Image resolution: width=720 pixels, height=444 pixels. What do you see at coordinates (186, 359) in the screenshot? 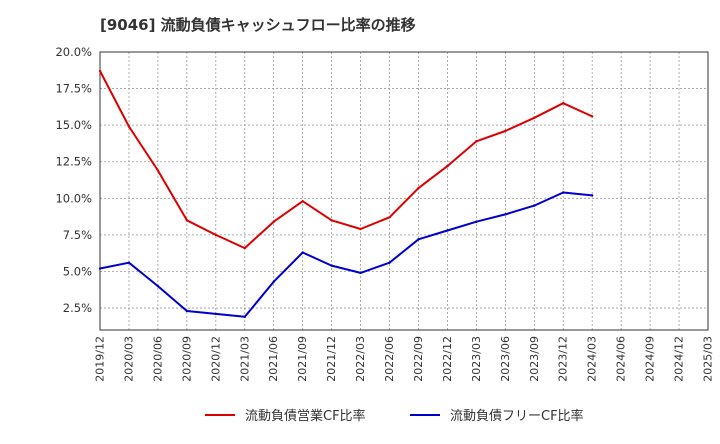
I see `x-tick-label: 2020/09` at bounding box center [186, 359].